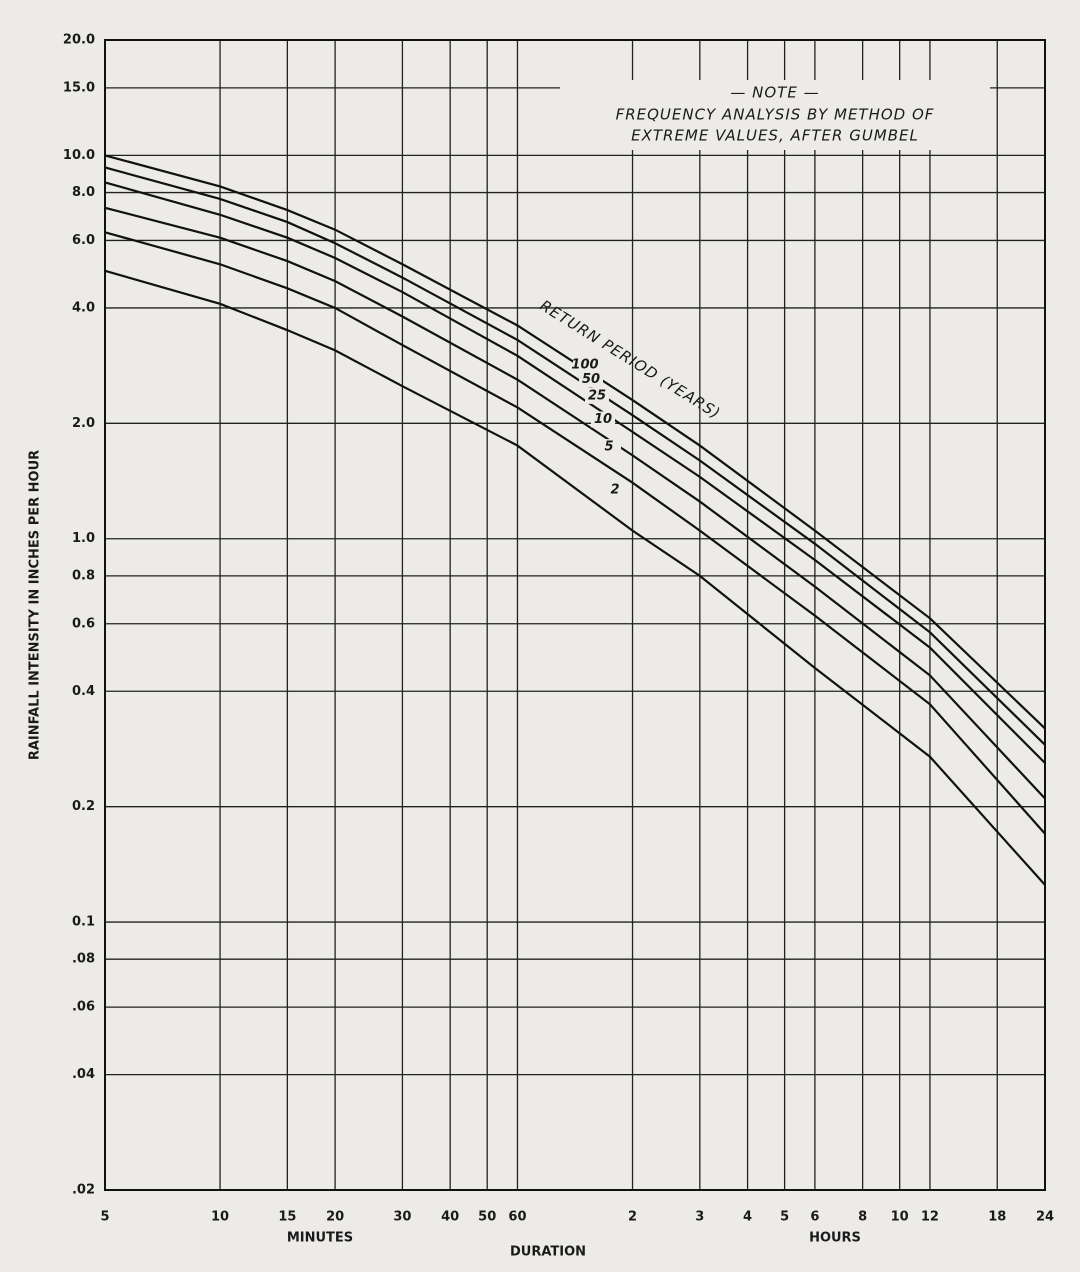 Image resolution: width=1080 pixels, height=1272 pixels. What do you see at coordinates (517, 1217) in the screenshot?
I see `x-tick-label: 60` at bounding box center [517, 1217].